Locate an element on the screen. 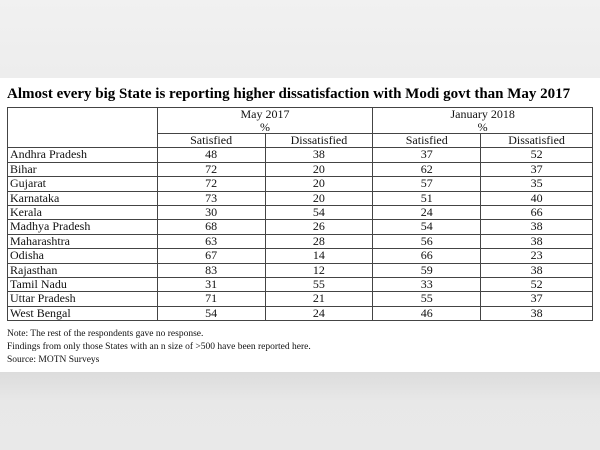 Image resolution: width=600 pixels, height=450 pixels. period-header-row: May 2017 % January 2018 % is located at coordinates (300, 127).